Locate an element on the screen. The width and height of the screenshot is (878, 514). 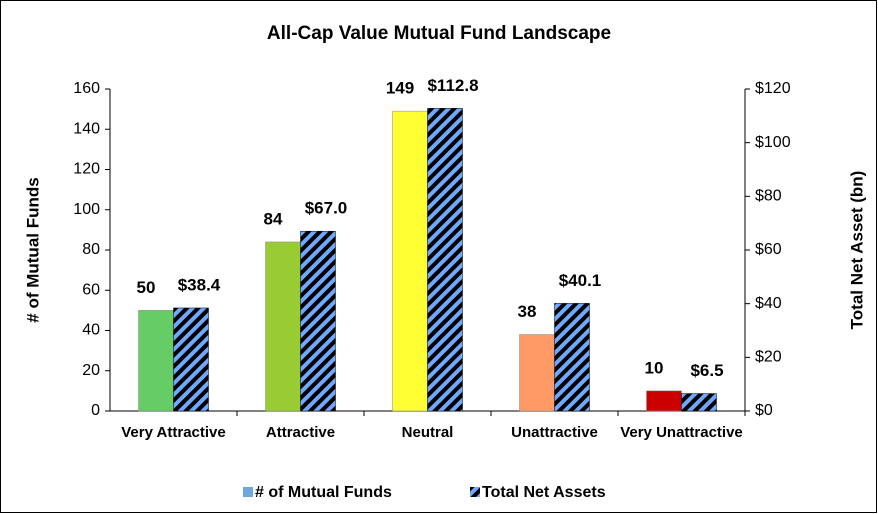
y-axis-title: # of Mutual Funds is located at coordinates (32, 249).